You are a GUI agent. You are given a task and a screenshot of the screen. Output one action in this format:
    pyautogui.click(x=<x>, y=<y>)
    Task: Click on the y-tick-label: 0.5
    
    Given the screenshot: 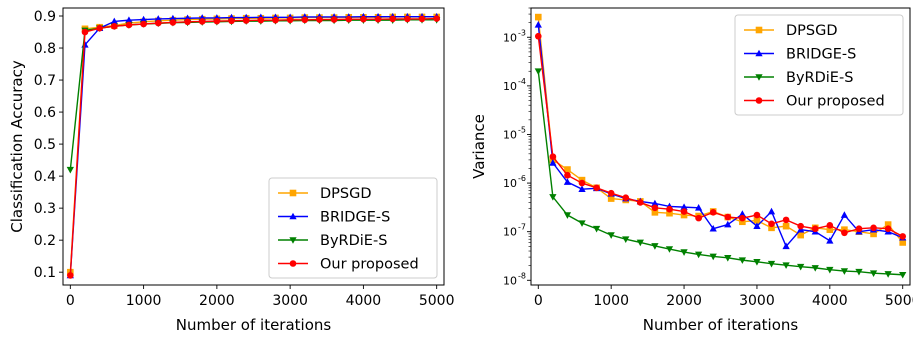 What is the action you would take?
    pyautogui.click(x=45, y=145)
    